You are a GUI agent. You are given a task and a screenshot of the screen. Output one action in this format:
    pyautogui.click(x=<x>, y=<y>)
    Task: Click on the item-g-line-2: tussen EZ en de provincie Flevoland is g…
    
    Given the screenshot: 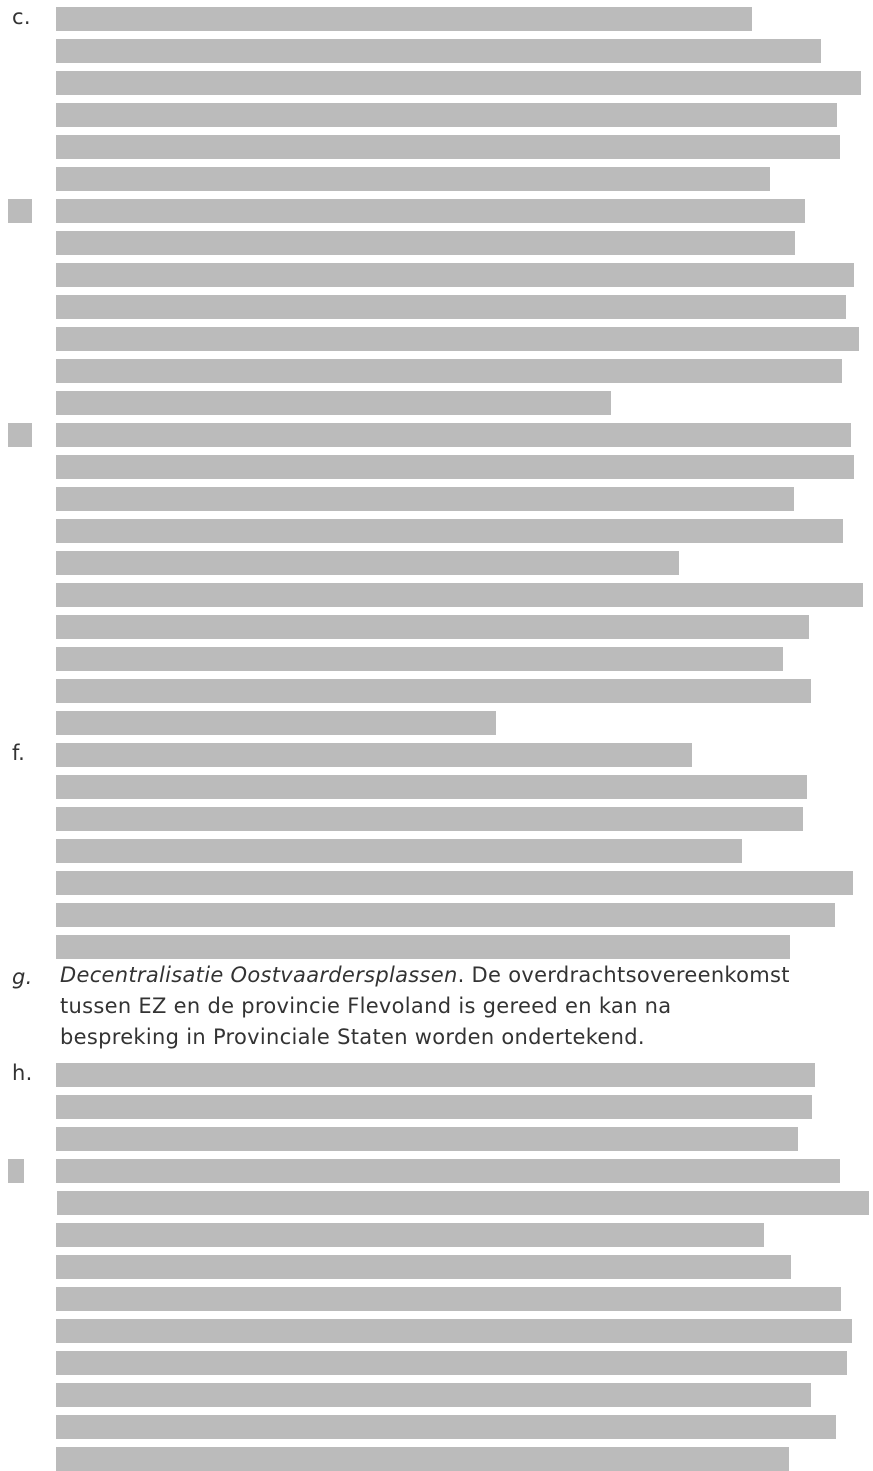 What is the action you would take?
    pyautogui.click(x=366, y=1006)
    